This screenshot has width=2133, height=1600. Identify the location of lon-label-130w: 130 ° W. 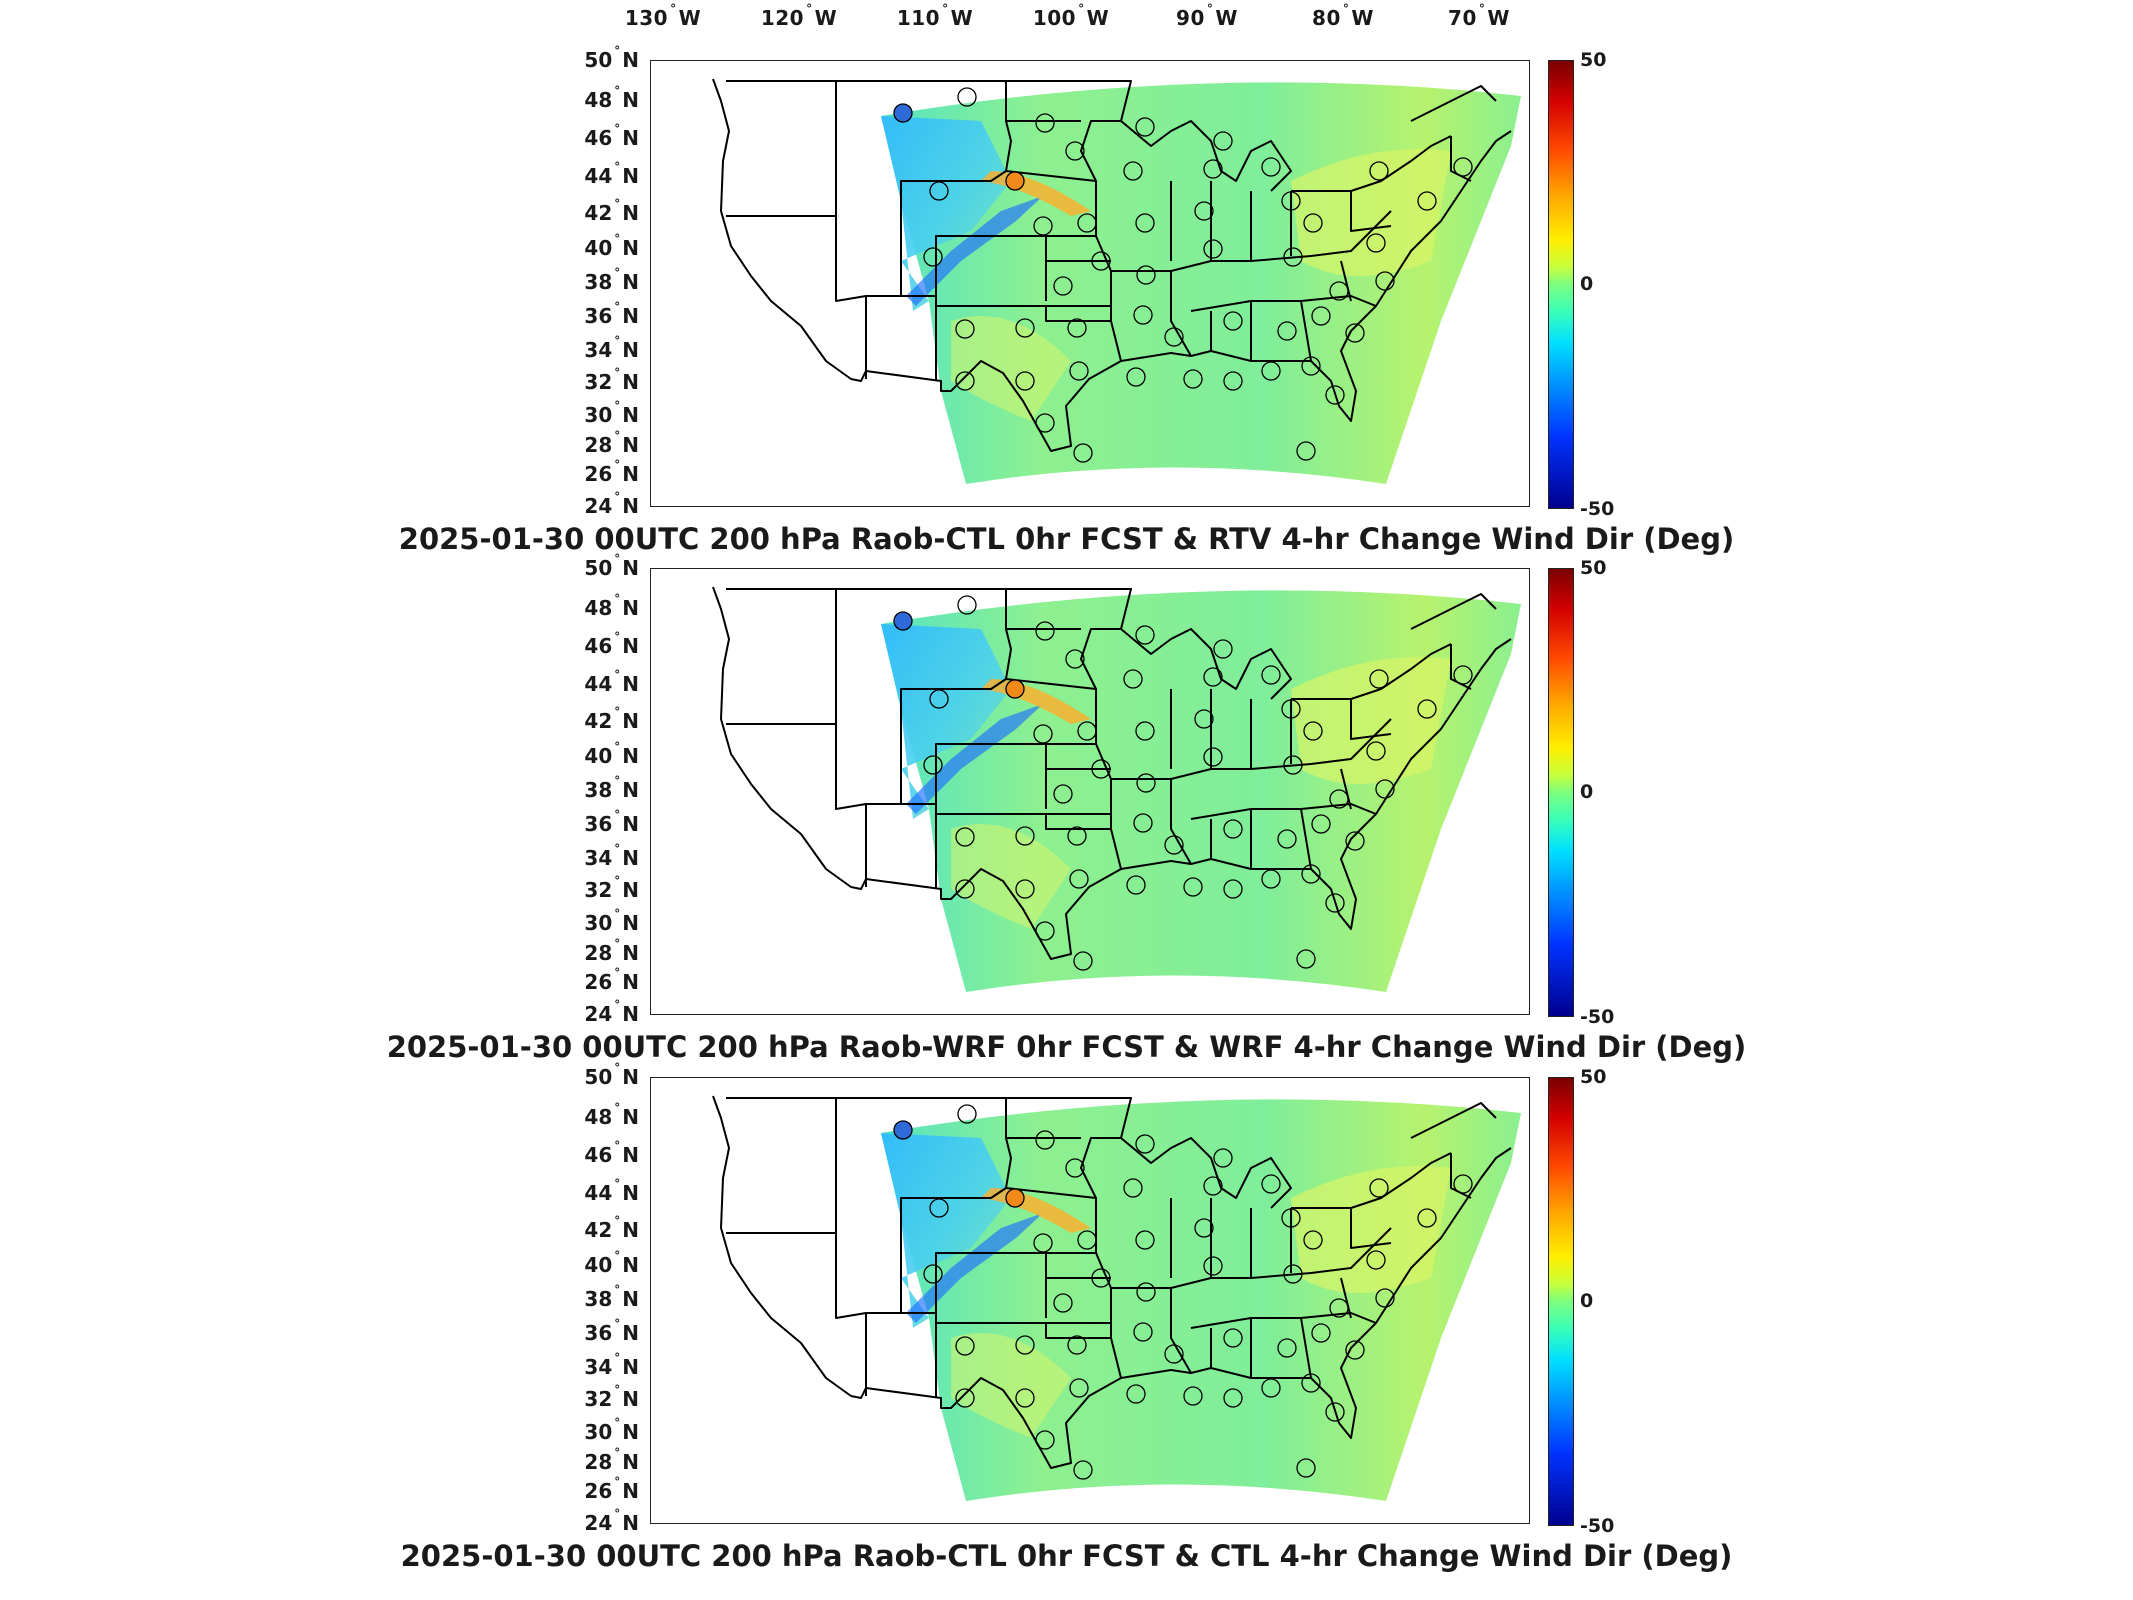
(663, 16).